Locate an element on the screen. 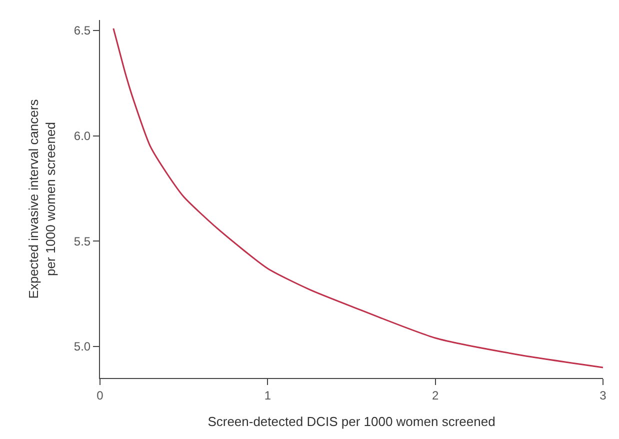 The width and height of the screenshot is (619, 439). x-tick-label: 0 is located at coordinates (100, 395).